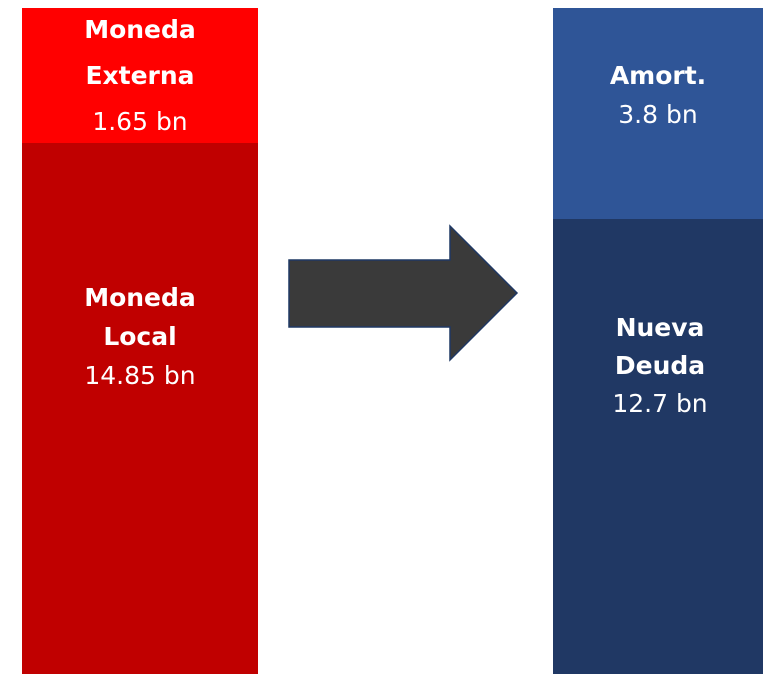 The width and height of the screenshot is (774, 674). I want to click on block-amort, so click(658, 113).